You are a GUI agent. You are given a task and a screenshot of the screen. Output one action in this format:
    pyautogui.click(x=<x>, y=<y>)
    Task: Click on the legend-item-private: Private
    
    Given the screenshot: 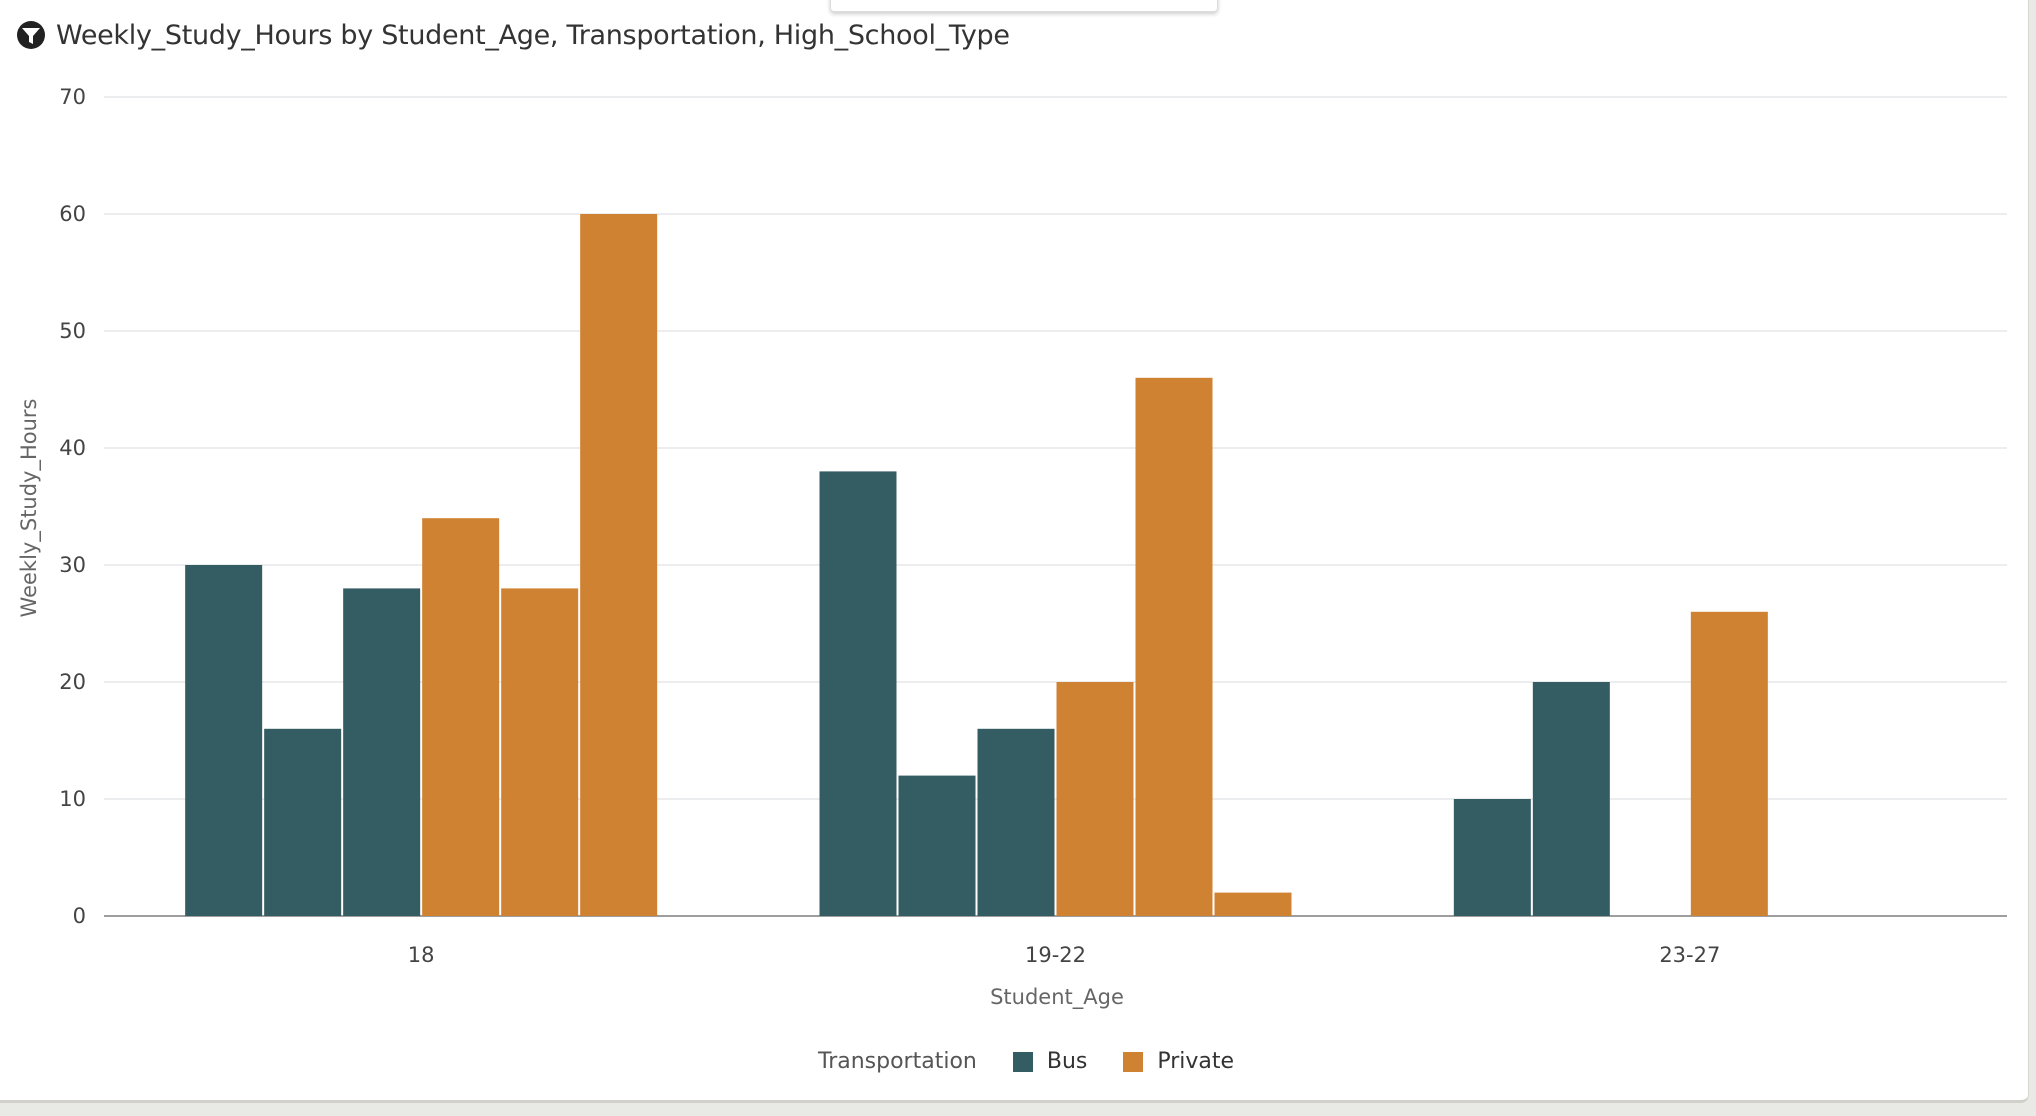 What is the action you would take?
    pyautogui.click(x=1178, y=1061)
    